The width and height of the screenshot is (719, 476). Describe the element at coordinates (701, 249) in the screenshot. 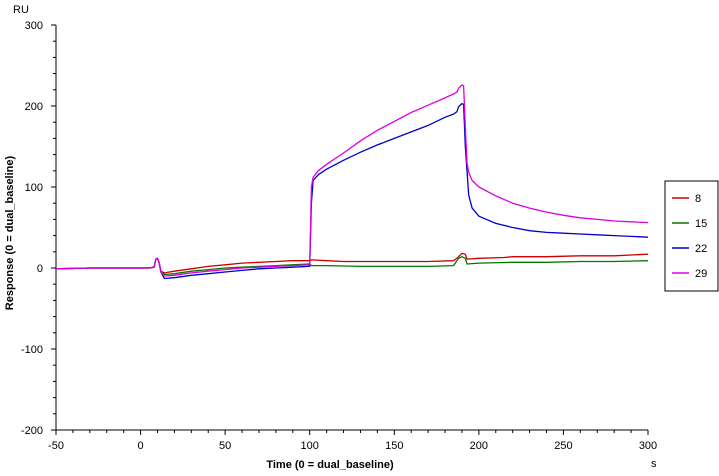

I see `legend-label-22: 22` at that location.